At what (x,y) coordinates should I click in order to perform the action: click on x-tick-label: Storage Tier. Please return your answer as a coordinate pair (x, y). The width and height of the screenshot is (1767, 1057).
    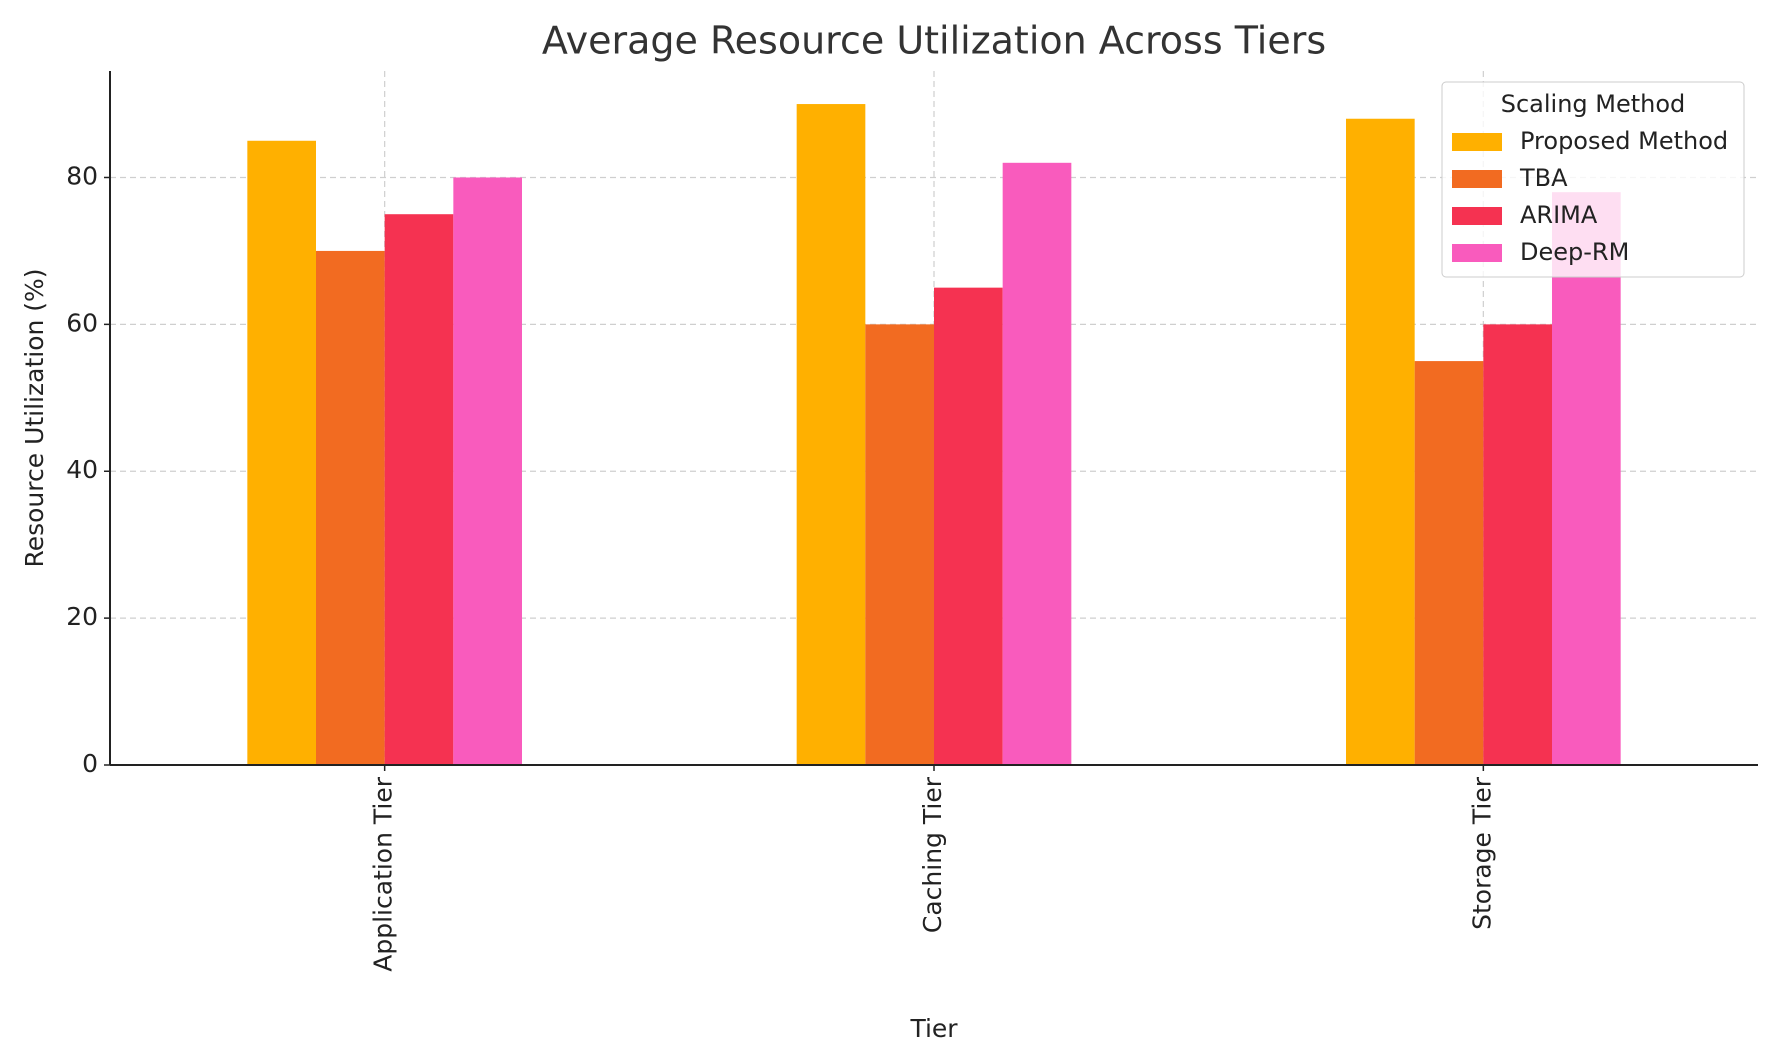
    Looking at the image, I should click on (1481, 853).